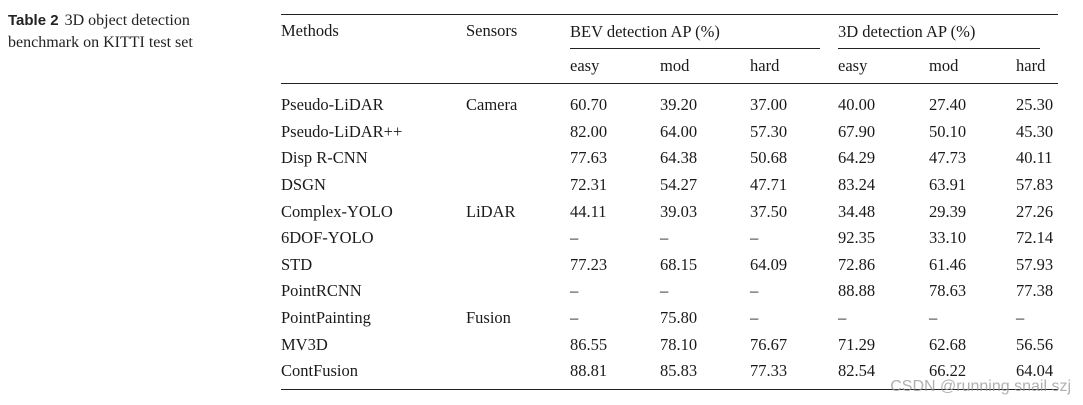  Describe the element at coordinates (321, 291) in the screenshot. I see `cell-method: PointRCNN` at that location.